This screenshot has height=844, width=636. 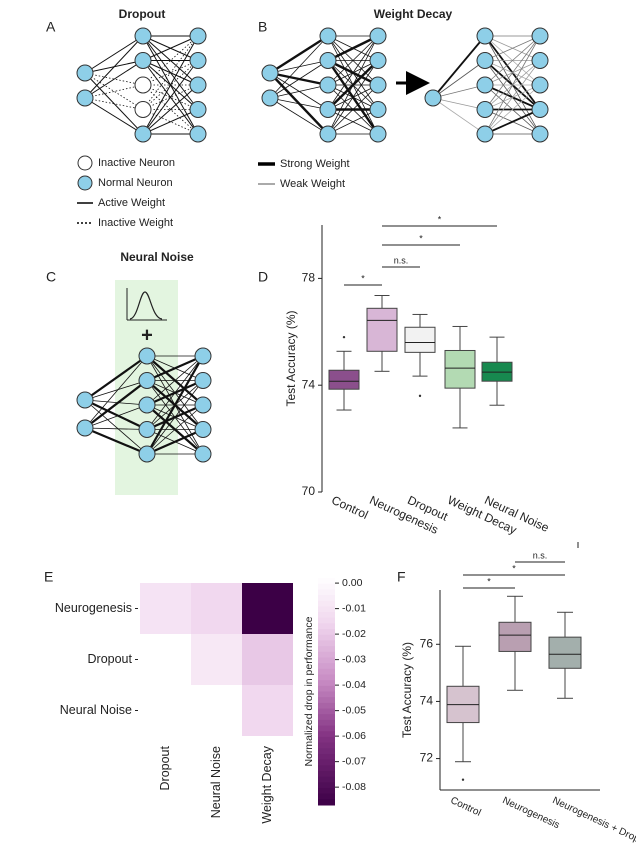 What do you see at coordinates (51, 277) in the screenshot?
I see `panel-letter: C` at bounding box center [51, 277].